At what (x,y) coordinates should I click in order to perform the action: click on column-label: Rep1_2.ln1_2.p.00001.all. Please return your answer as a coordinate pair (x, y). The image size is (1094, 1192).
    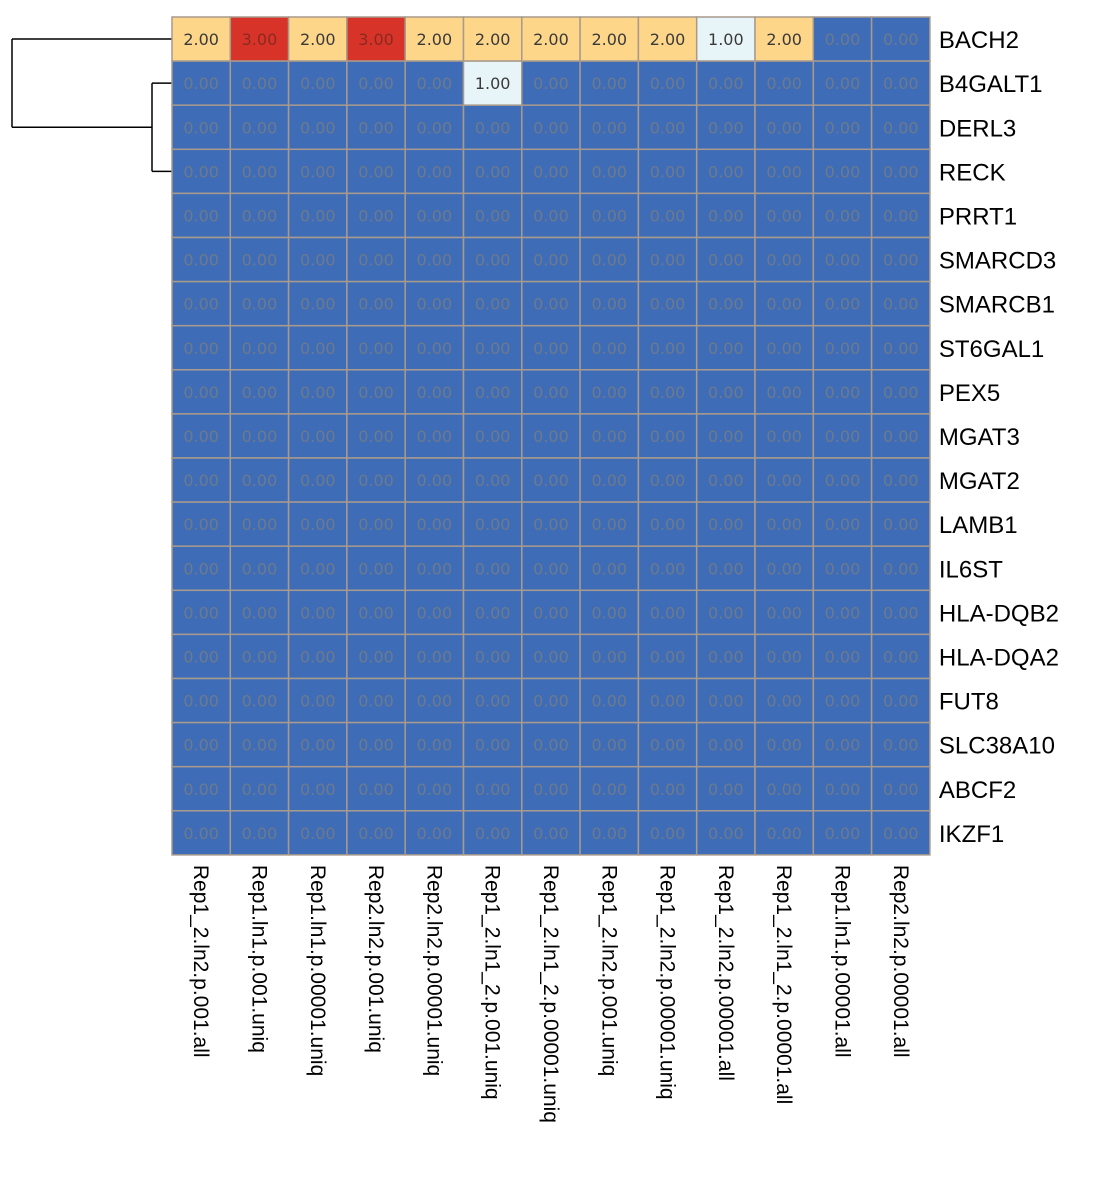
    Looking at the image, I should click on (783, 984).